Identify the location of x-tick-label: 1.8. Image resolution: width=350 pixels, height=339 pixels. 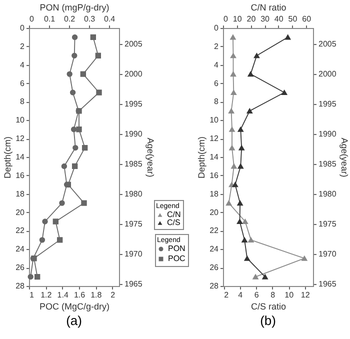
(96, 295).